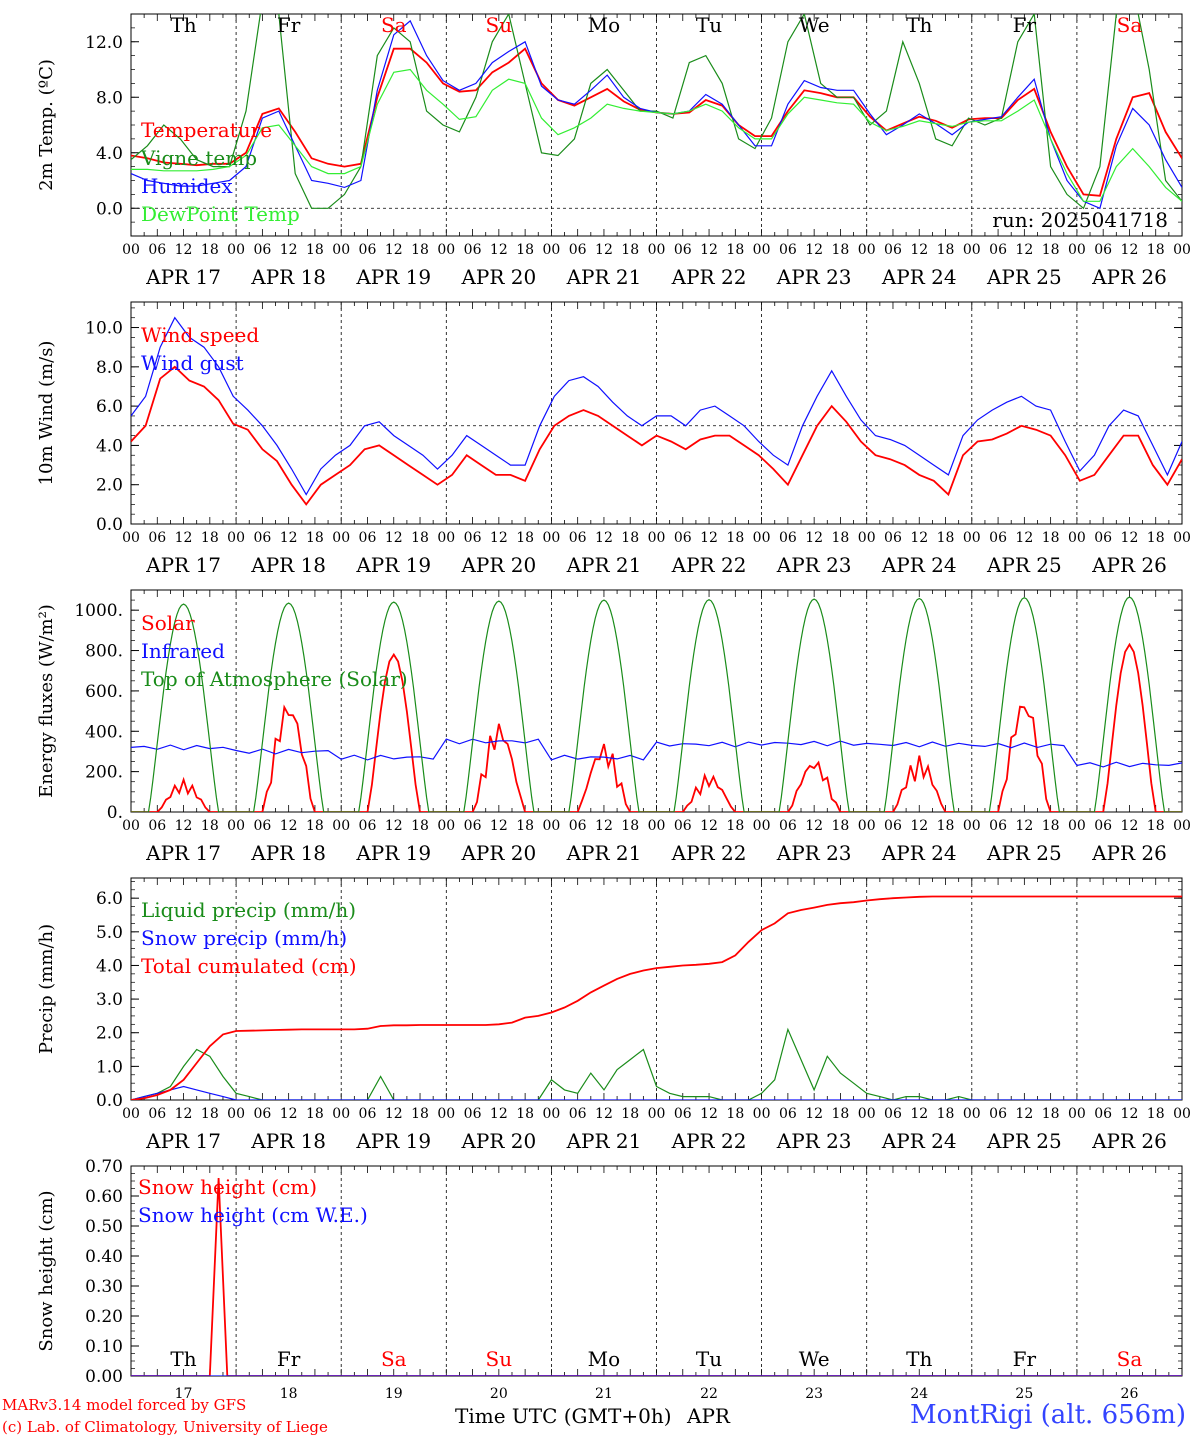  Describe the element at coordinates (183, 651) in the screenshot. I see `legend-entry: Infrared` at that location.